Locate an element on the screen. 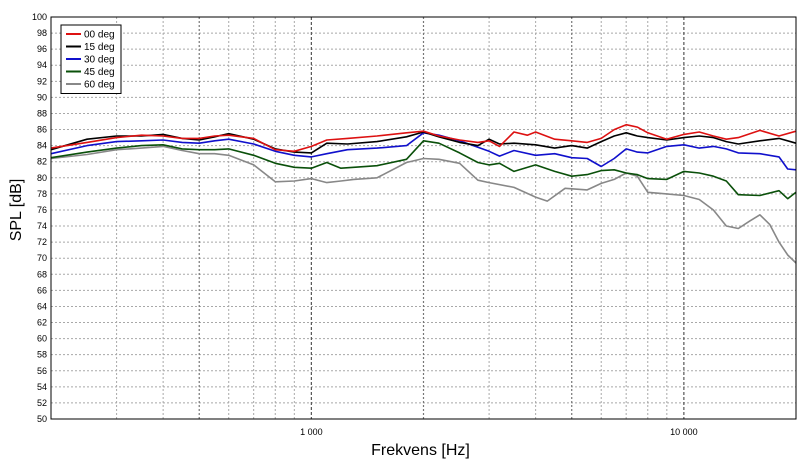  y-tick-label: 76 is located at coordinates (42, 210).